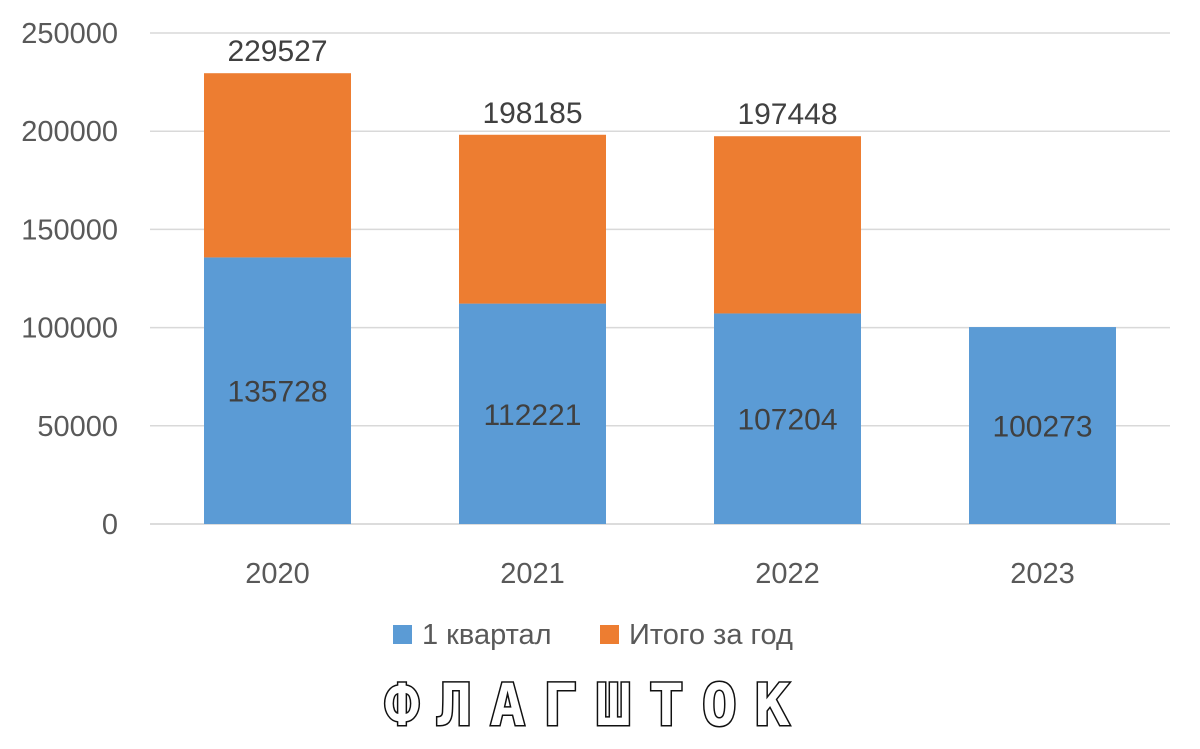  Describe the element at coordinates (69, 329) in the screenshot. I see `y-tick-label: 100000` at that location.